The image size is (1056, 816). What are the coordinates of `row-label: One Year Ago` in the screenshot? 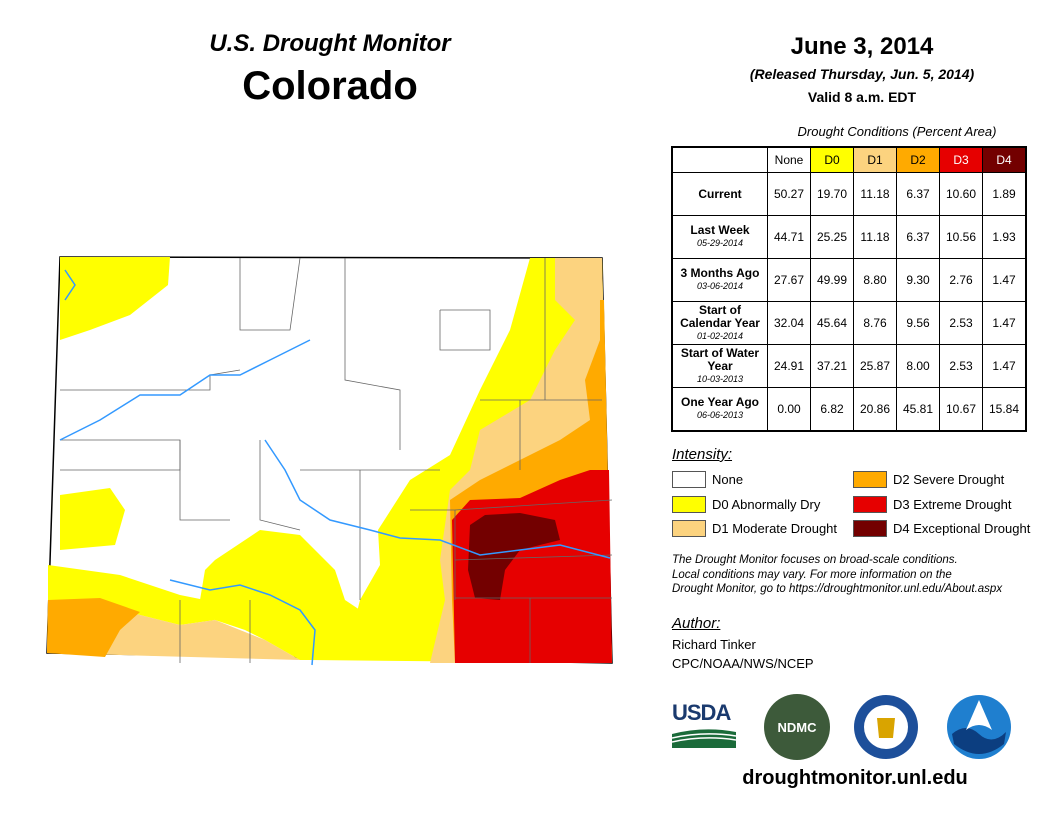 It's located at (720, 402).